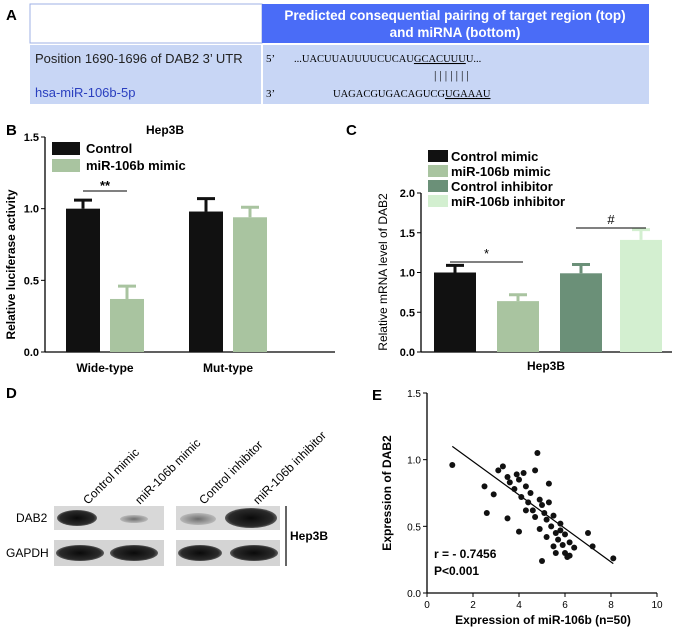 This screenshot has height=630, width=677. Describe the element at coordinates (407, 234) in the screenshot. I see `chart-c-ytick-label: 1.5` at that location.